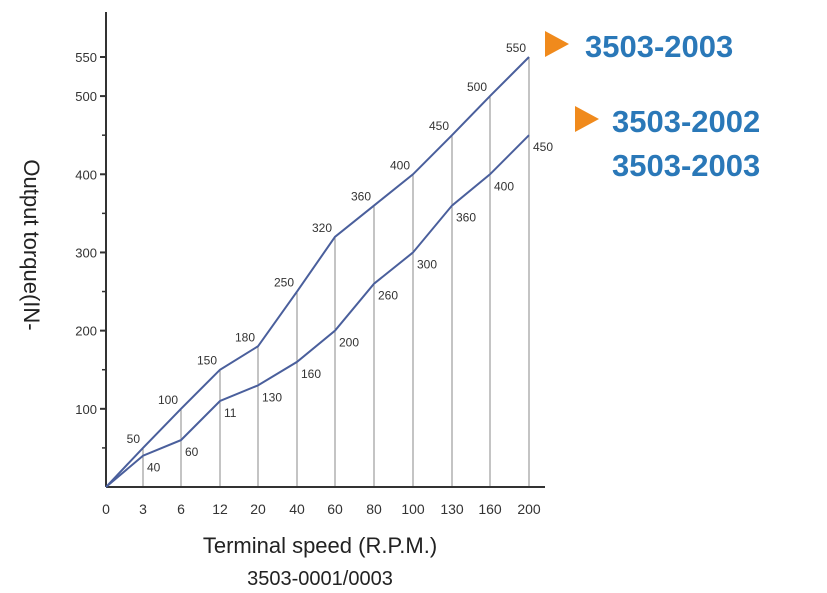 Image resolution: width=827 pixels, height=593 pixels. What do you see at coordinates (400, 165) in the screenshot?
I see `series-1-data-label: 400` at bounding box center [400, 165].